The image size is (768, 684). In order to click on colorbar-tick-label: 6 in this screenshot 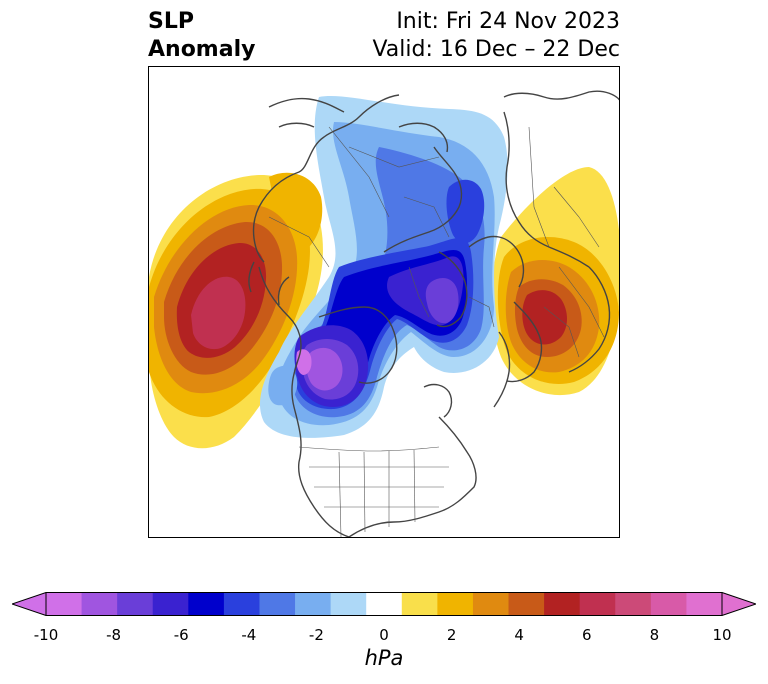, I will do `click(587, 635)`.